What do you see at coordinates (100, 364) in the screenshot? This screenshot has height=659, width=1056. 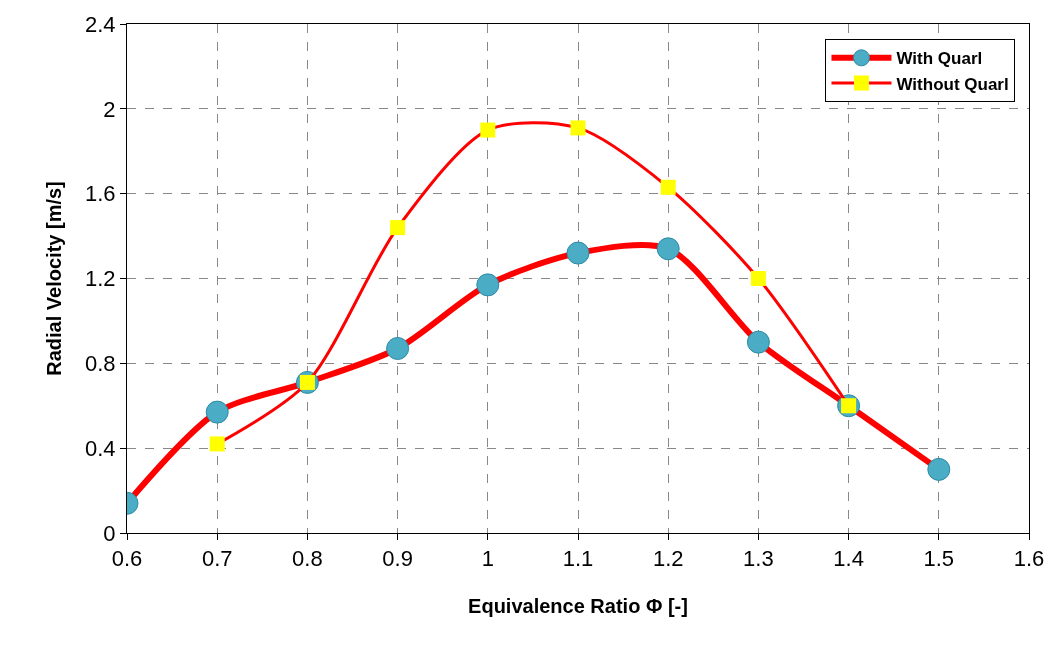 I see `y-tick-label: 0.8` at bounding box center [100, 364].